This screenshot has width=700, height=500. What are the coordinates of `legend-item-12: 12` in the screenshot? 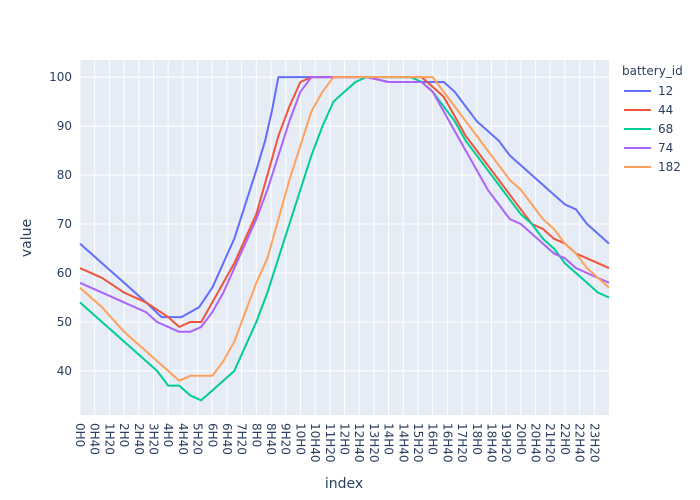 It's located at (648, 91).